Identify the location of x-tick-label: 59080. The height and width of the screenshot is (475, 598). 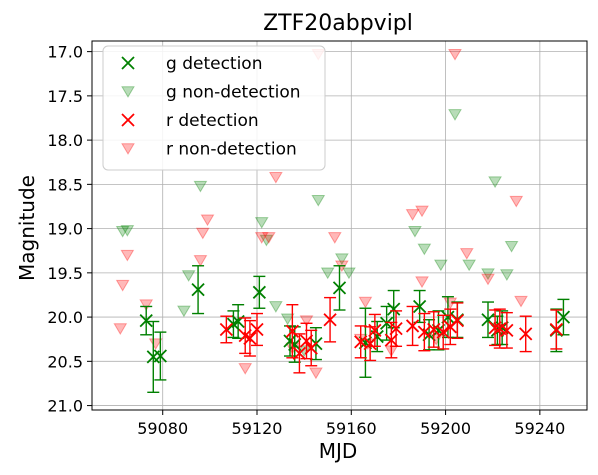
(162, 428).